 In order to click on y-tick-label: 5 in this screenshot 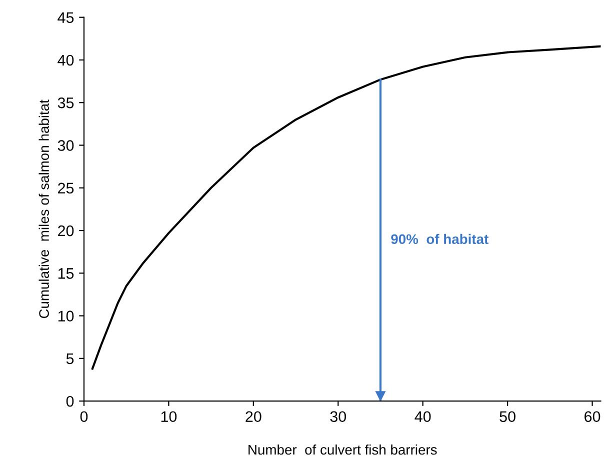, I will do `click(70, 358)`.